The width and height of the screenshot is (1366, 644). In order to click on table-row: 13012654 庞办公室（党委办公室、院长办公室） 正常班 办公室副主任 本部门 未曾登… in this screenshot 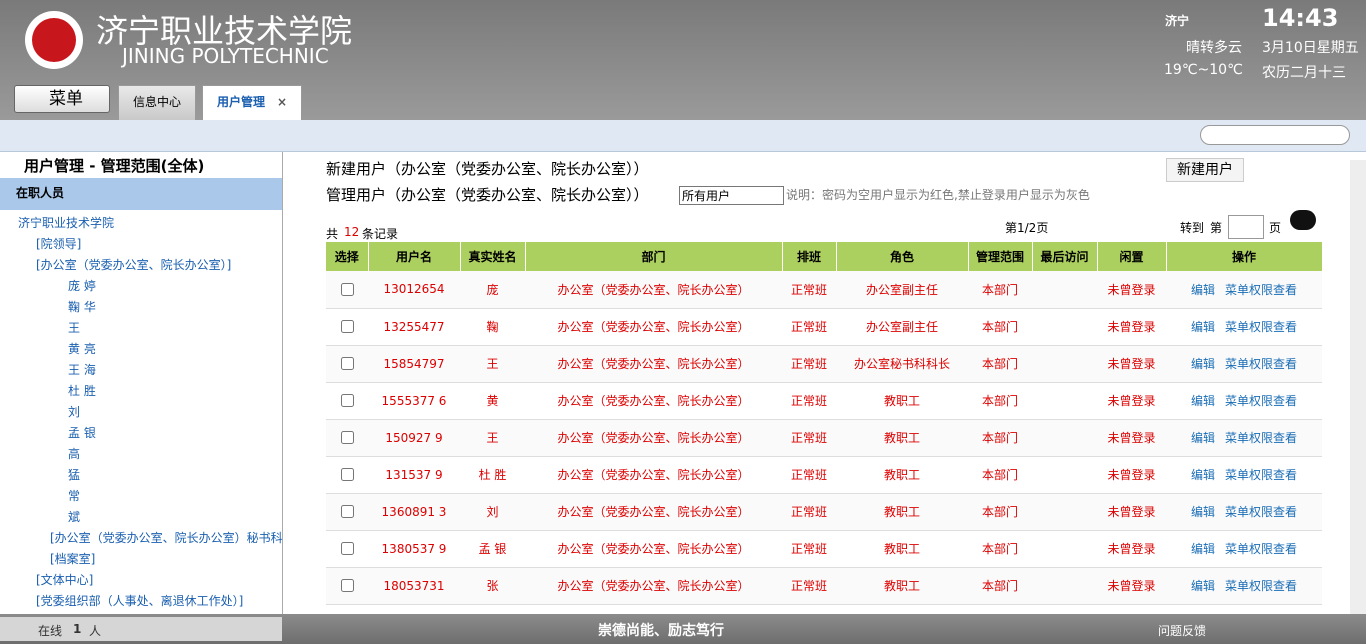, I will do `click(824, 290)`.